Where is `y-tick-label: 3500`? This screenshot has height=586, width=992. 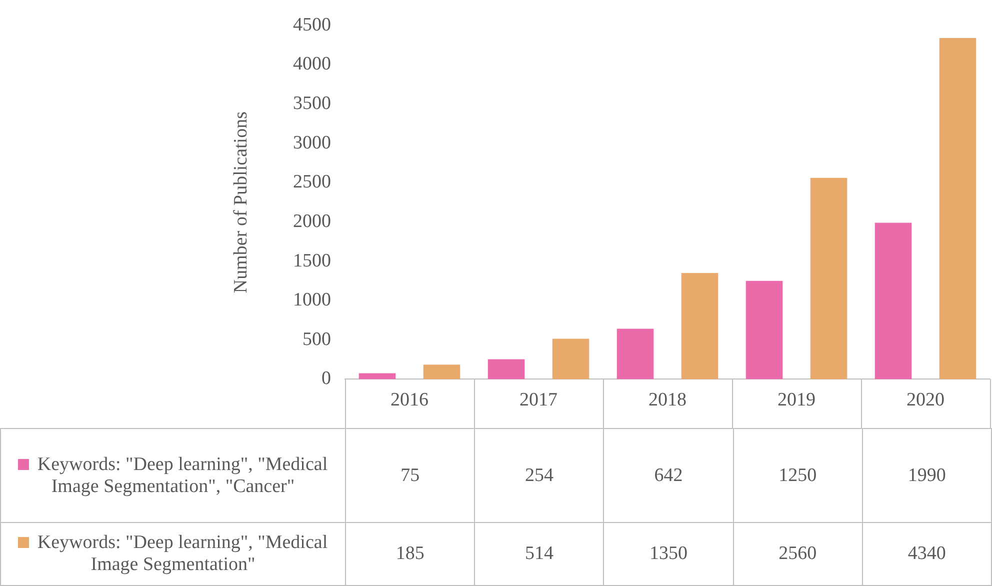 y-tick-label: 3500 is located at coordinates (312, 103).